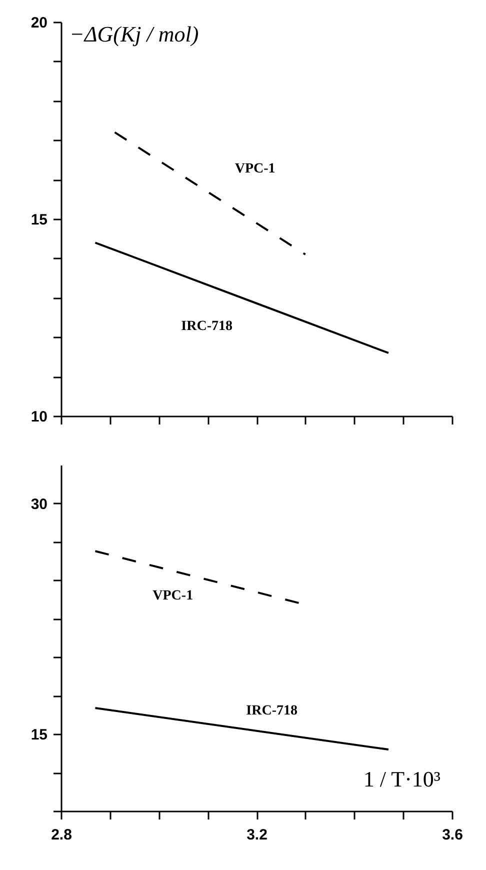 The width and height of the screenshot is (486, 870). Describe the element at coordinates (452, 835) in the screenshot. I see `x-tick-label: 3.6` at that location.